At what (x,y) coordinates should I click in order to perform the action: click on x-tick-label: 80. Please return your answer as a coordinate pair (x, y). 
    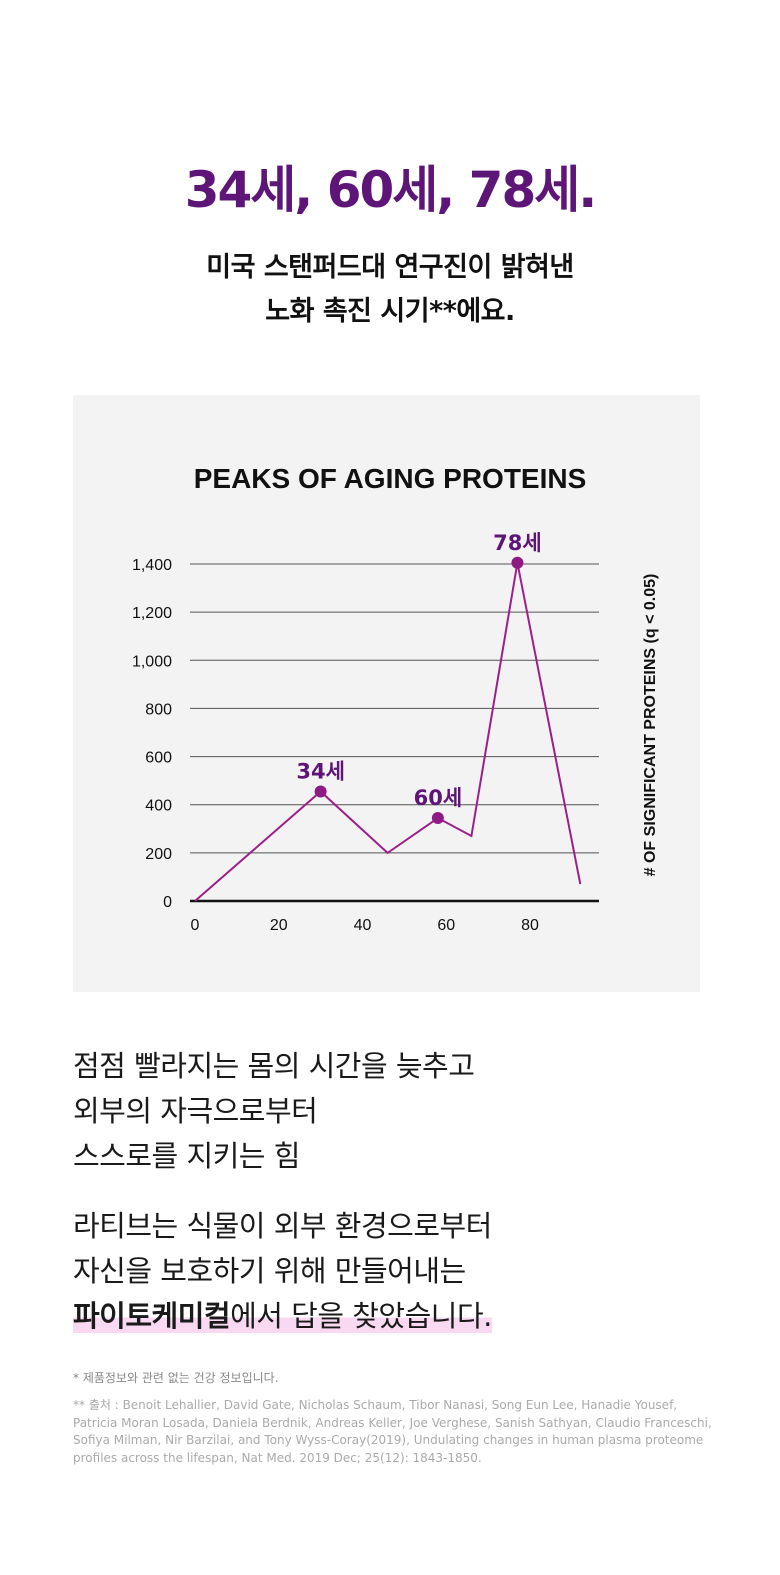
    Looking at the image, I should click on (530, 925).